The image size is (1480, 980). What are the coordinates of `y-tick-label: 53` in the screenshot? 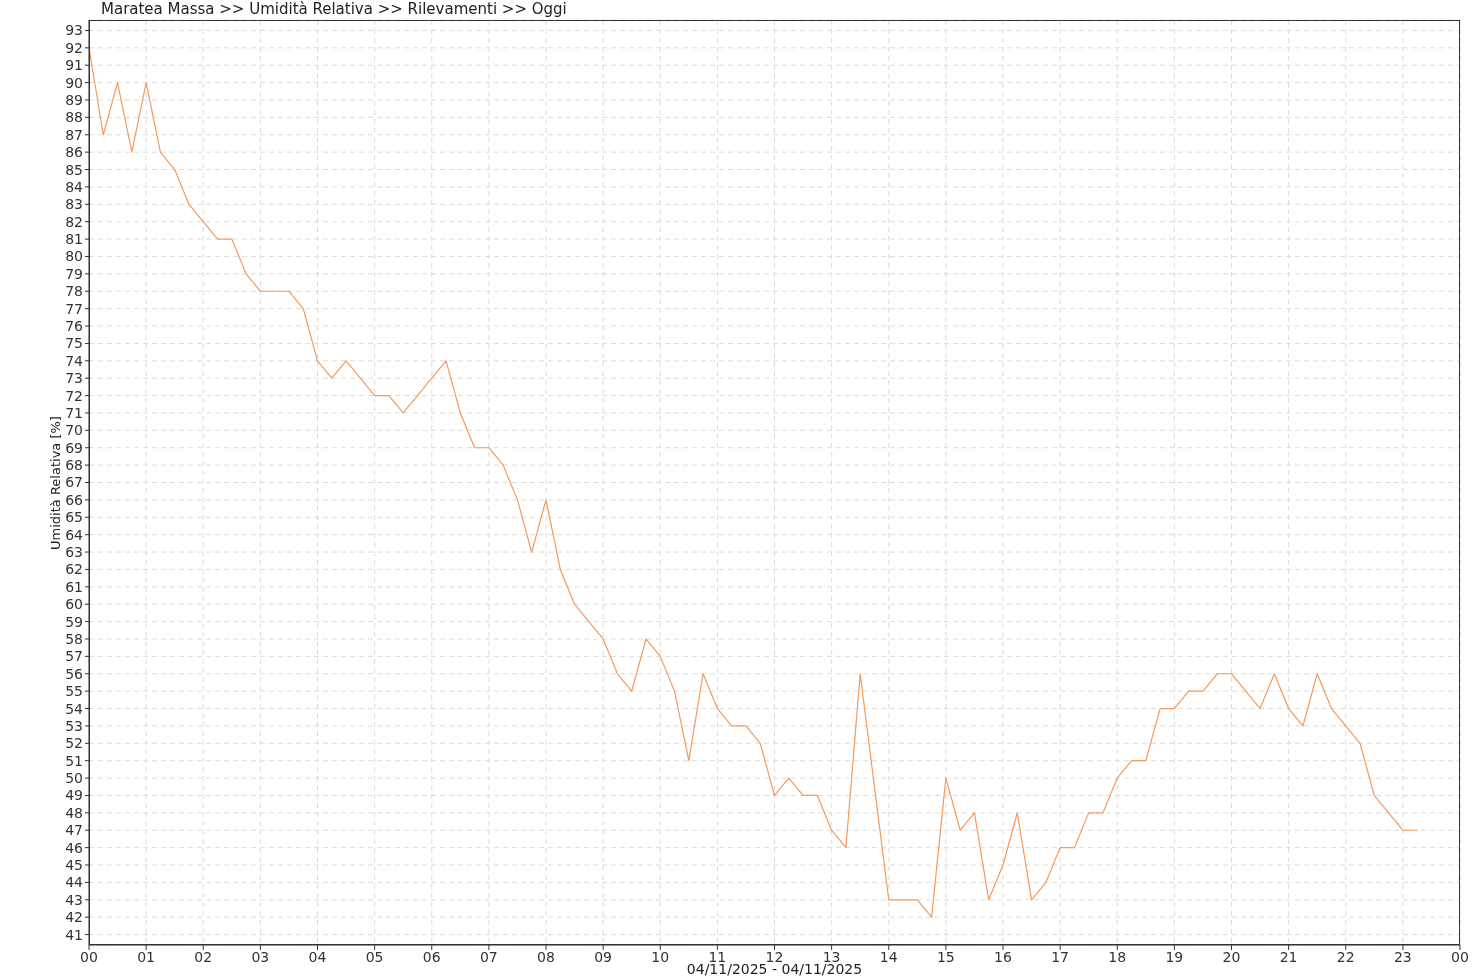 It's located at (74, 725).